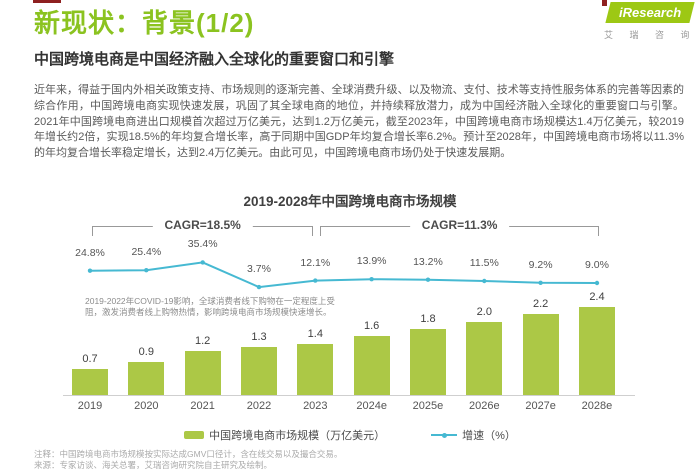  Describe the element at coordinates (650, 35) in the screenshot. I see `logo-brand-chinese: 艾 瑞 咨 询` at that location.